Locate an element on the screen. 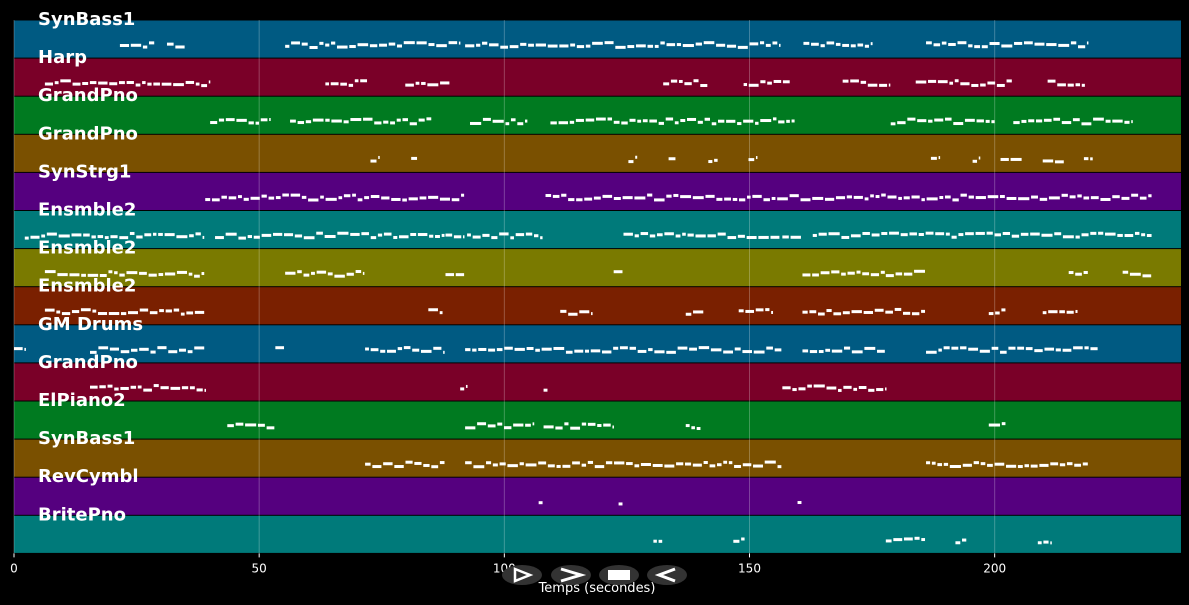  track-label: GM Drums is located at coordinates (90, 324).